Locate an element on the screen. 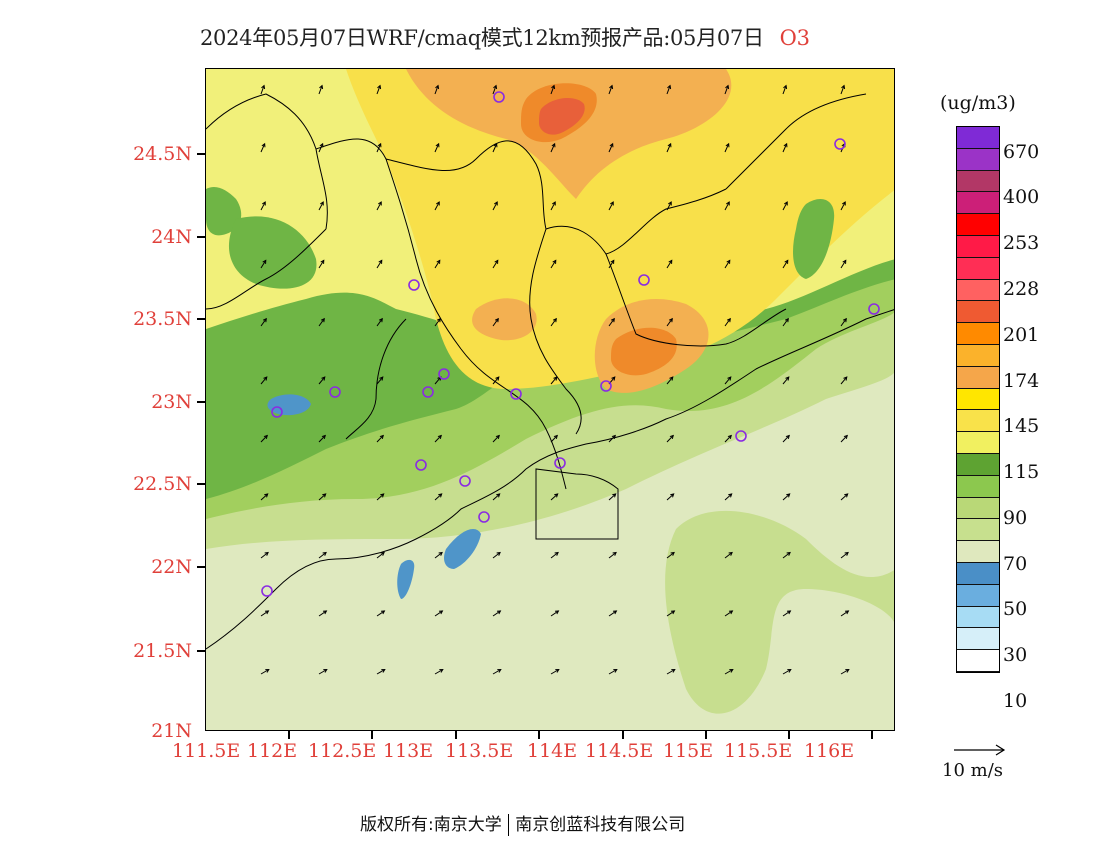 This screenshot has height=850, width=1100. map-title: 2024年05月07日WRF/cmaq模式12km预报产品:05月07日 O3 is located at coordinates (505, 37).